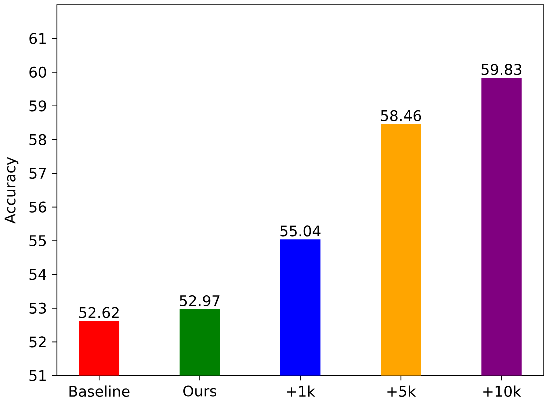  I want to click on y-tick-label: 51, so click(38, 376).